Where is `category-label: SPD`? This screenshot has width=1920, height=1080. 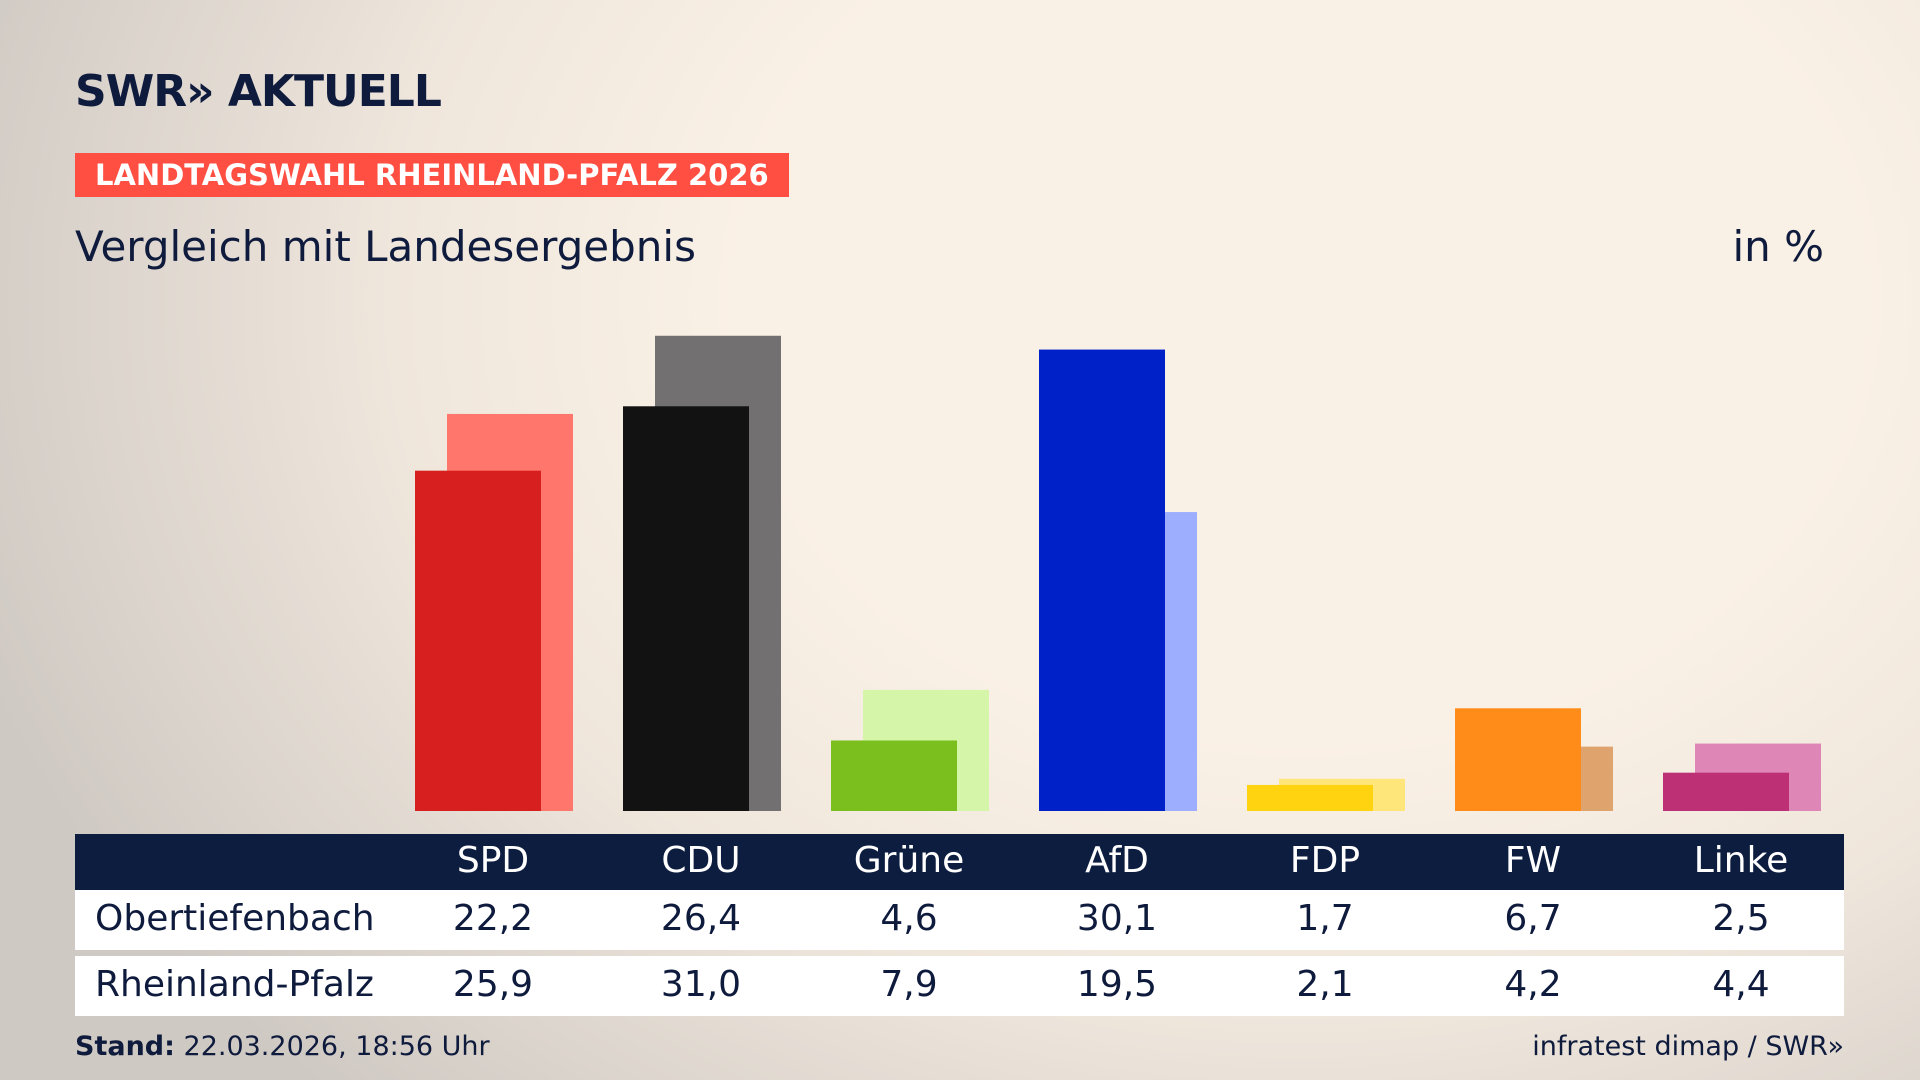 category-label: SPD is located at coordinates (493, 860).